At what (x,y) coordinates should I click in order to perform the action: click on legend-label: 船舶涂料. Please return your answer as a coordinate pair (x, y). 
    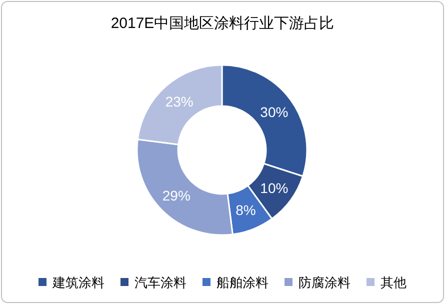
    Looking at the image, I should click on (242, 282).